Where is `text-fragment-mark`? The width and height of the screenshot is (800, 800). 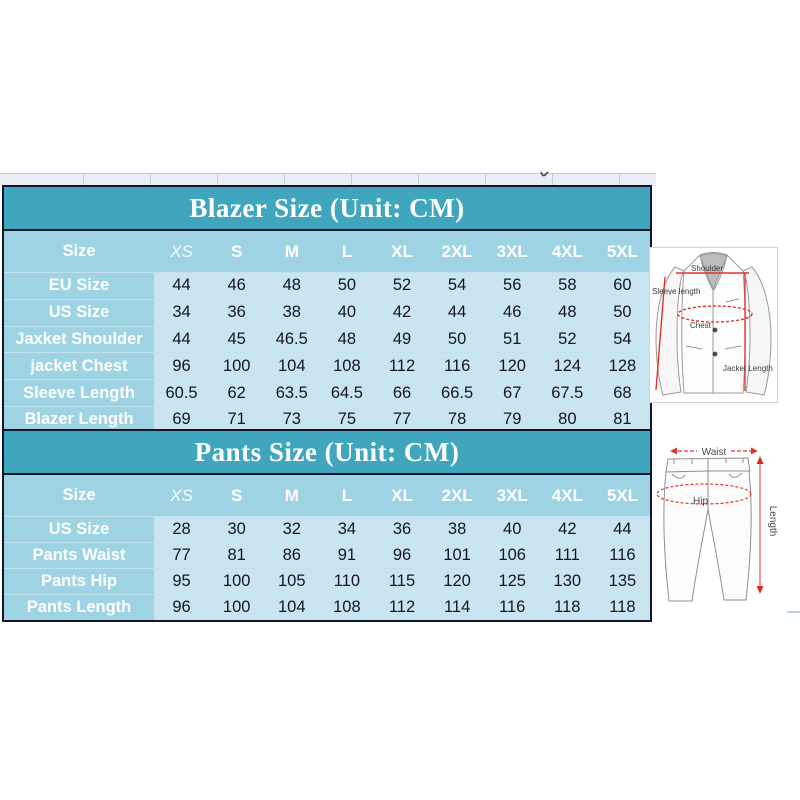
text-fragment-mark is located at coordinates (544, 174).